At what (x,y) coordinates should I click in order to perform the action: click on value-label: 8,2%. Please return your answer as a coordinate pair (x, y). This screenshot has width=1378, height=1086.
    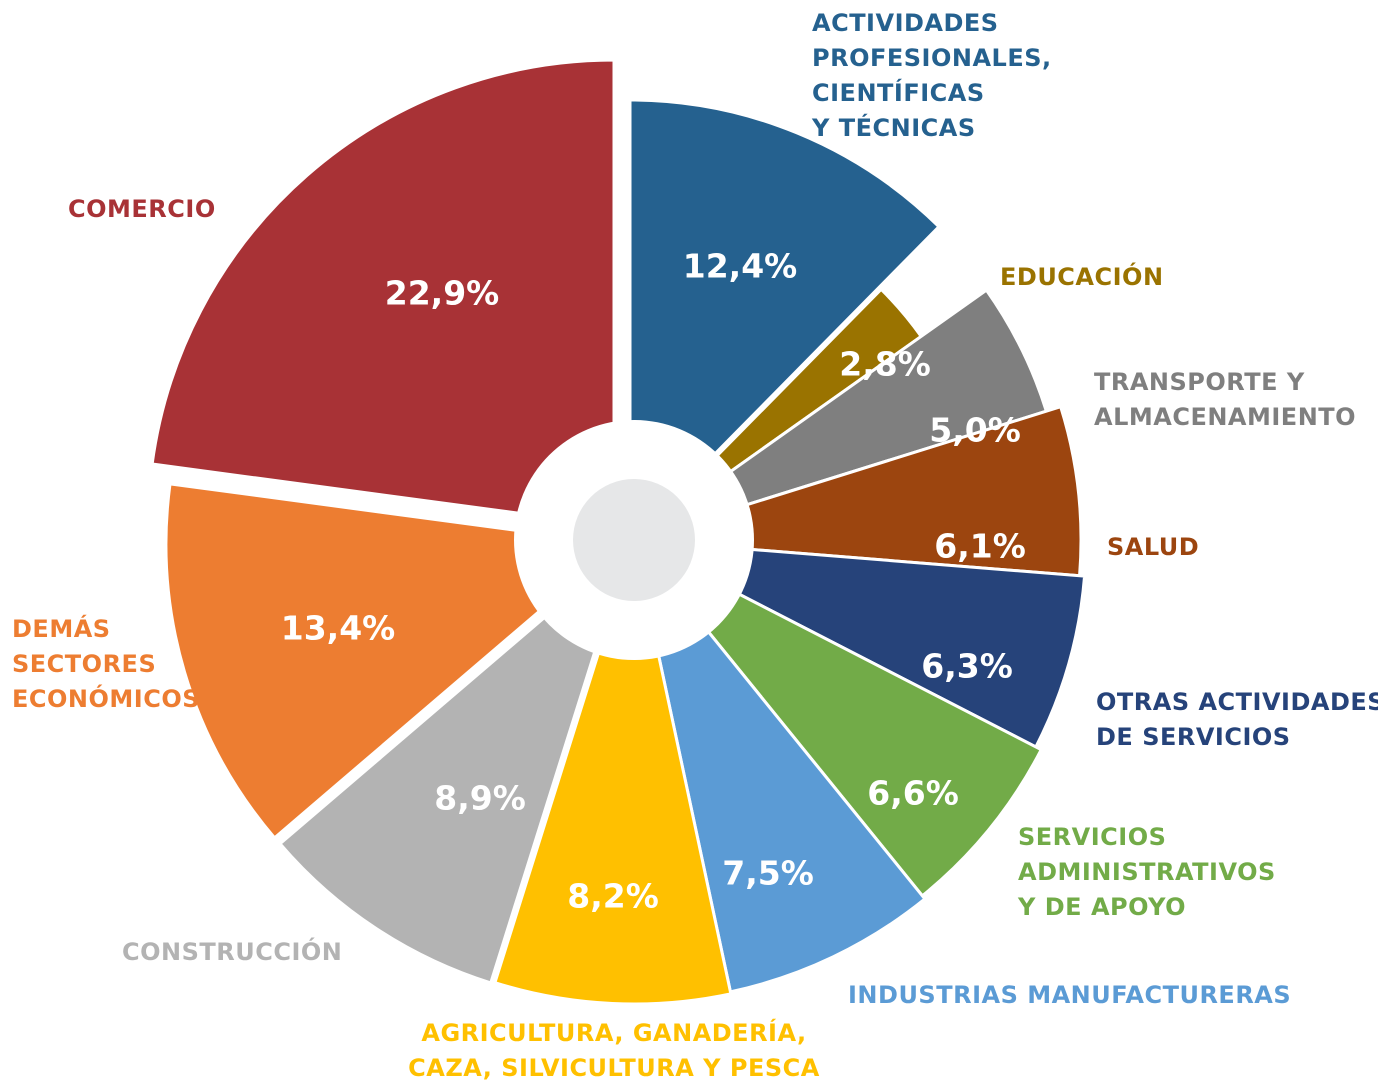
    Looking at the image, I should click on (613, 896).